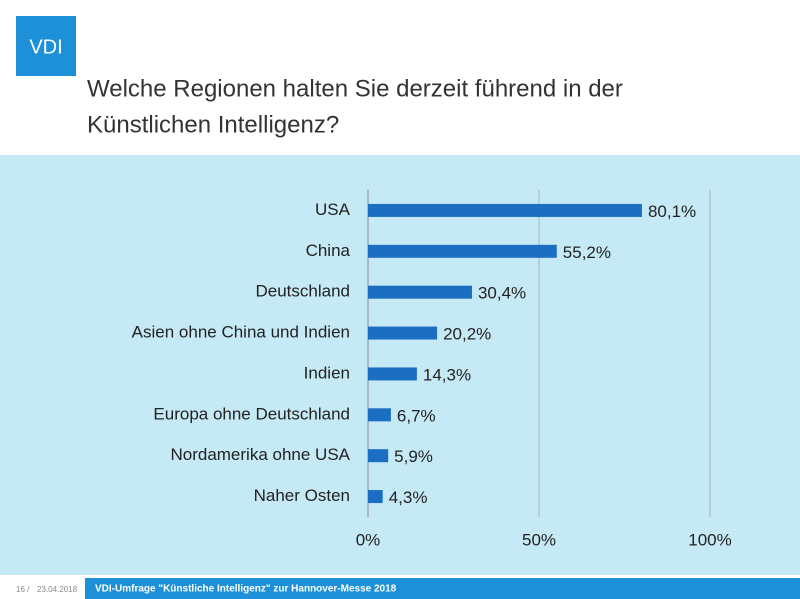 Image resolution: width=800 pixels, height=599 pixels. I want to click on y-tick-label: Europa ohne Deutschland, so click(251, 413).